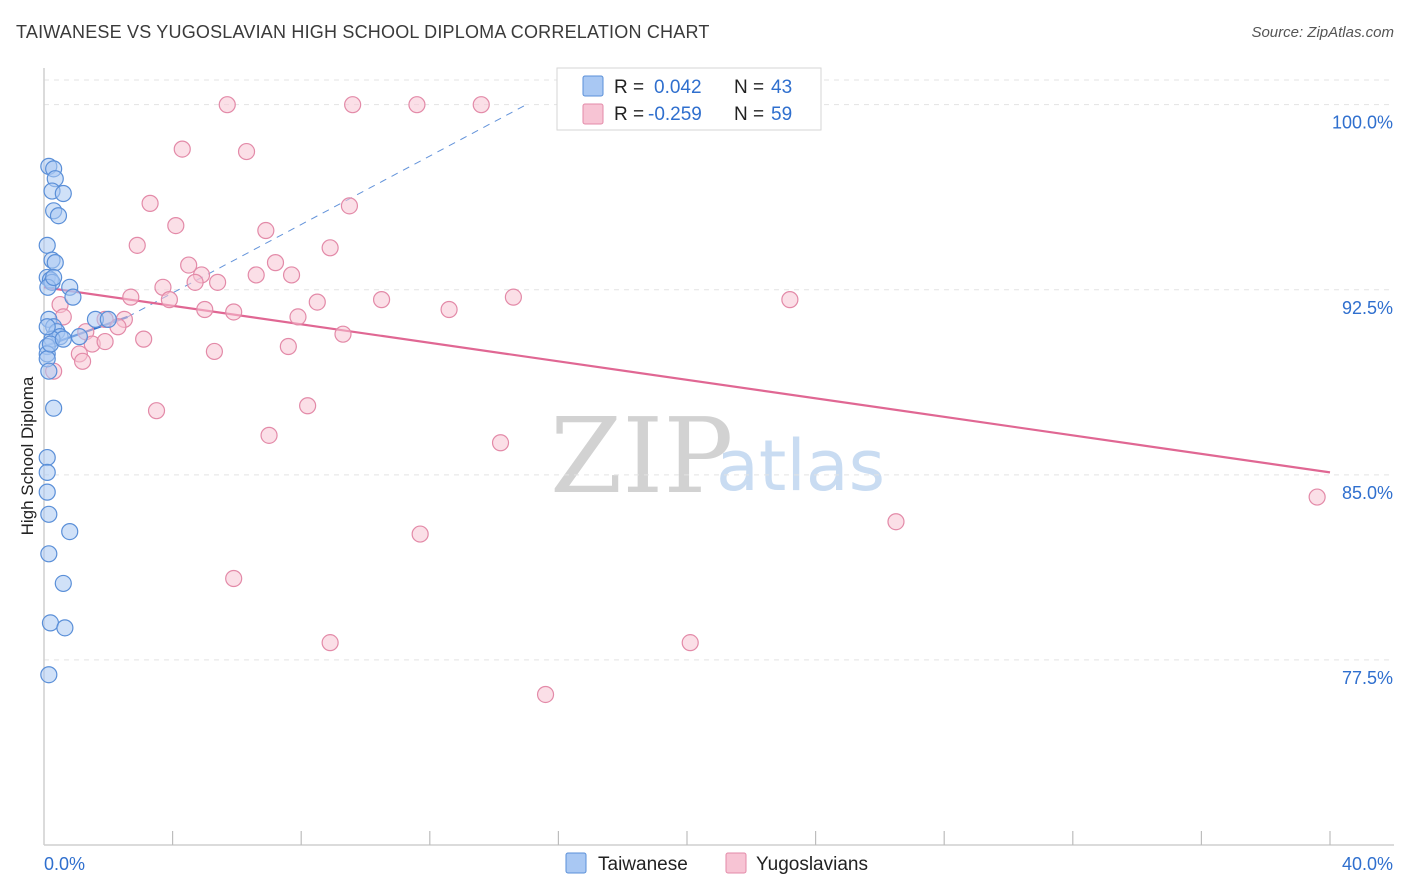 This screenshot has height=892, width=1406. Describe the element at coordinates (781, 114) in the screenshot. I see `stats-n-value-yugoslavian: 59` at that location.